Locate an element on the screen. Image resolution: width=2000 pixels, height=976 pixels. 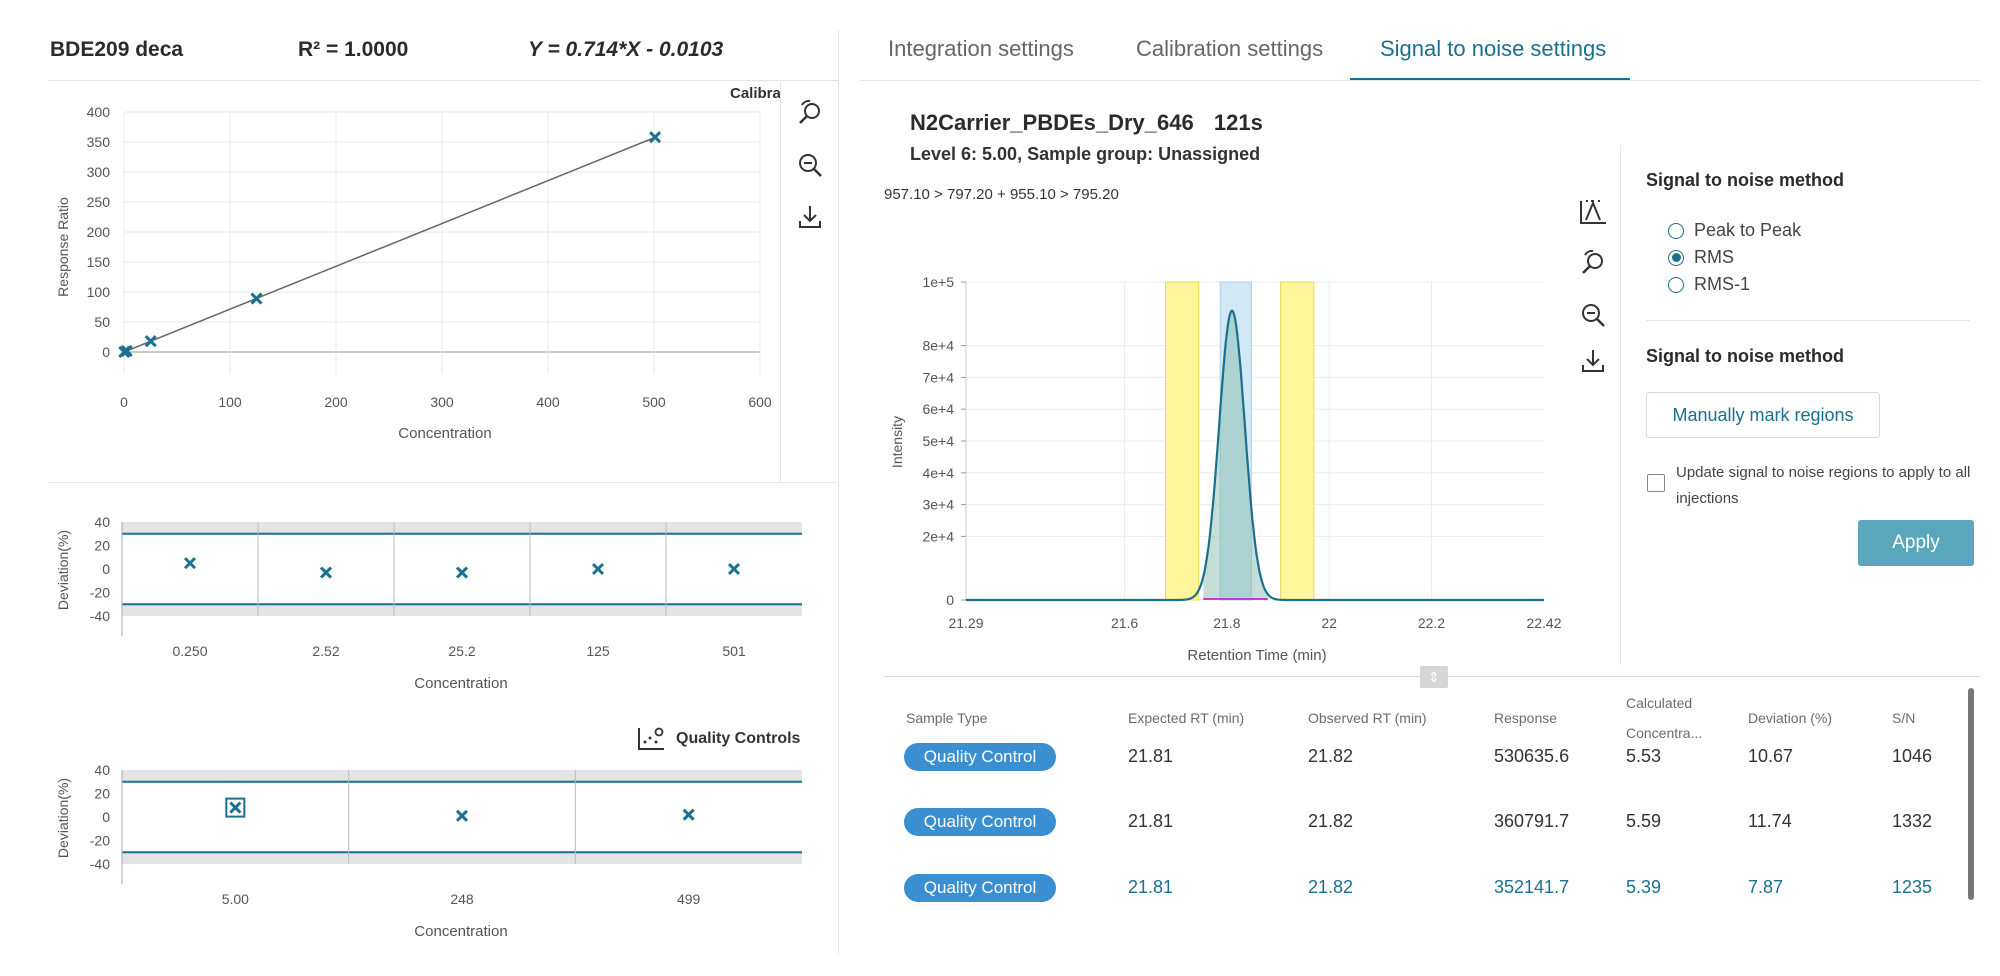
tabs-divider is located at coordinates (1420, 80).